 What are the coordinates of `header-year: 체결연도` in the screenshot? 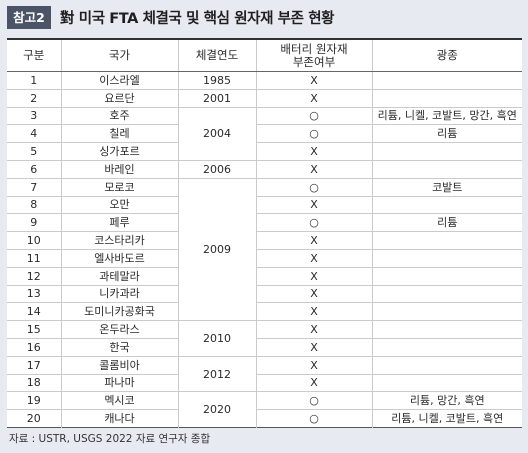 It's located at (216, 55).